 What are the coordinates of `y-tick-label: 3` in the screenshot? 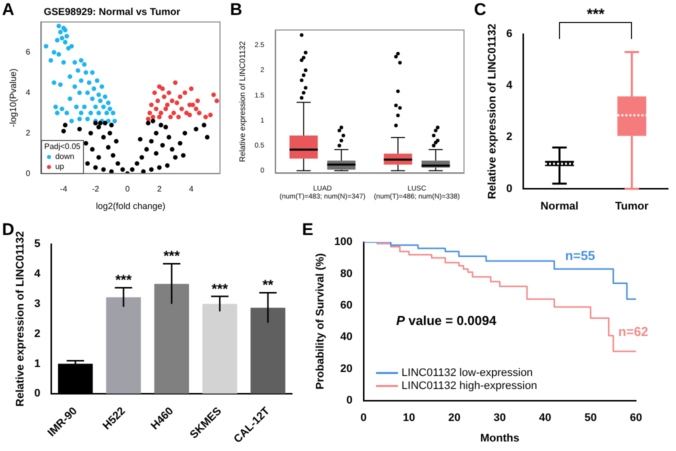 It's located at (37, 304).